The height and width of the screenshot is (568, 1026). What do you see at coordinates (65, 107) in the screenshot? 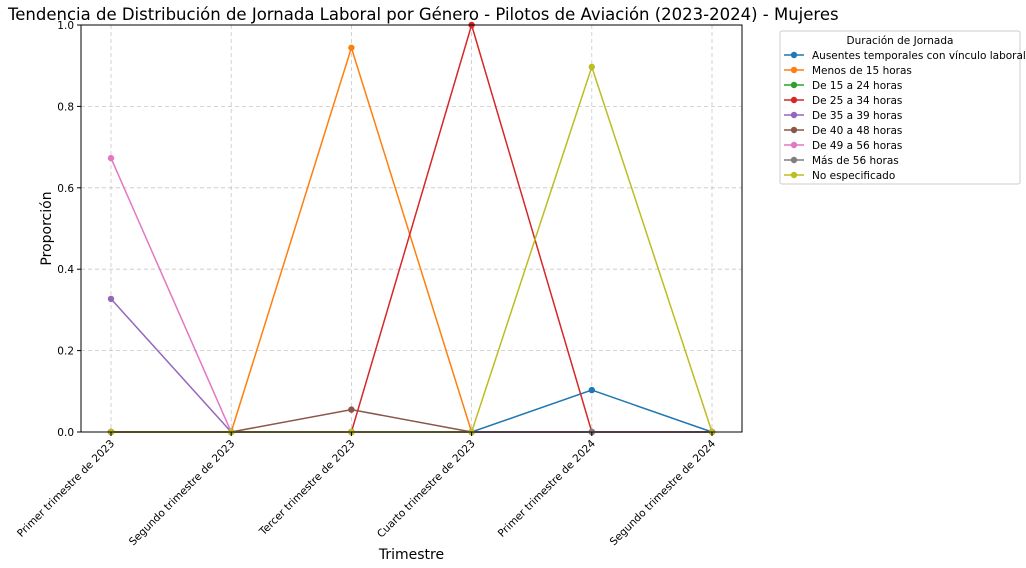
I see `y-tick-label: 0.8` at bounding box center [65, 107].